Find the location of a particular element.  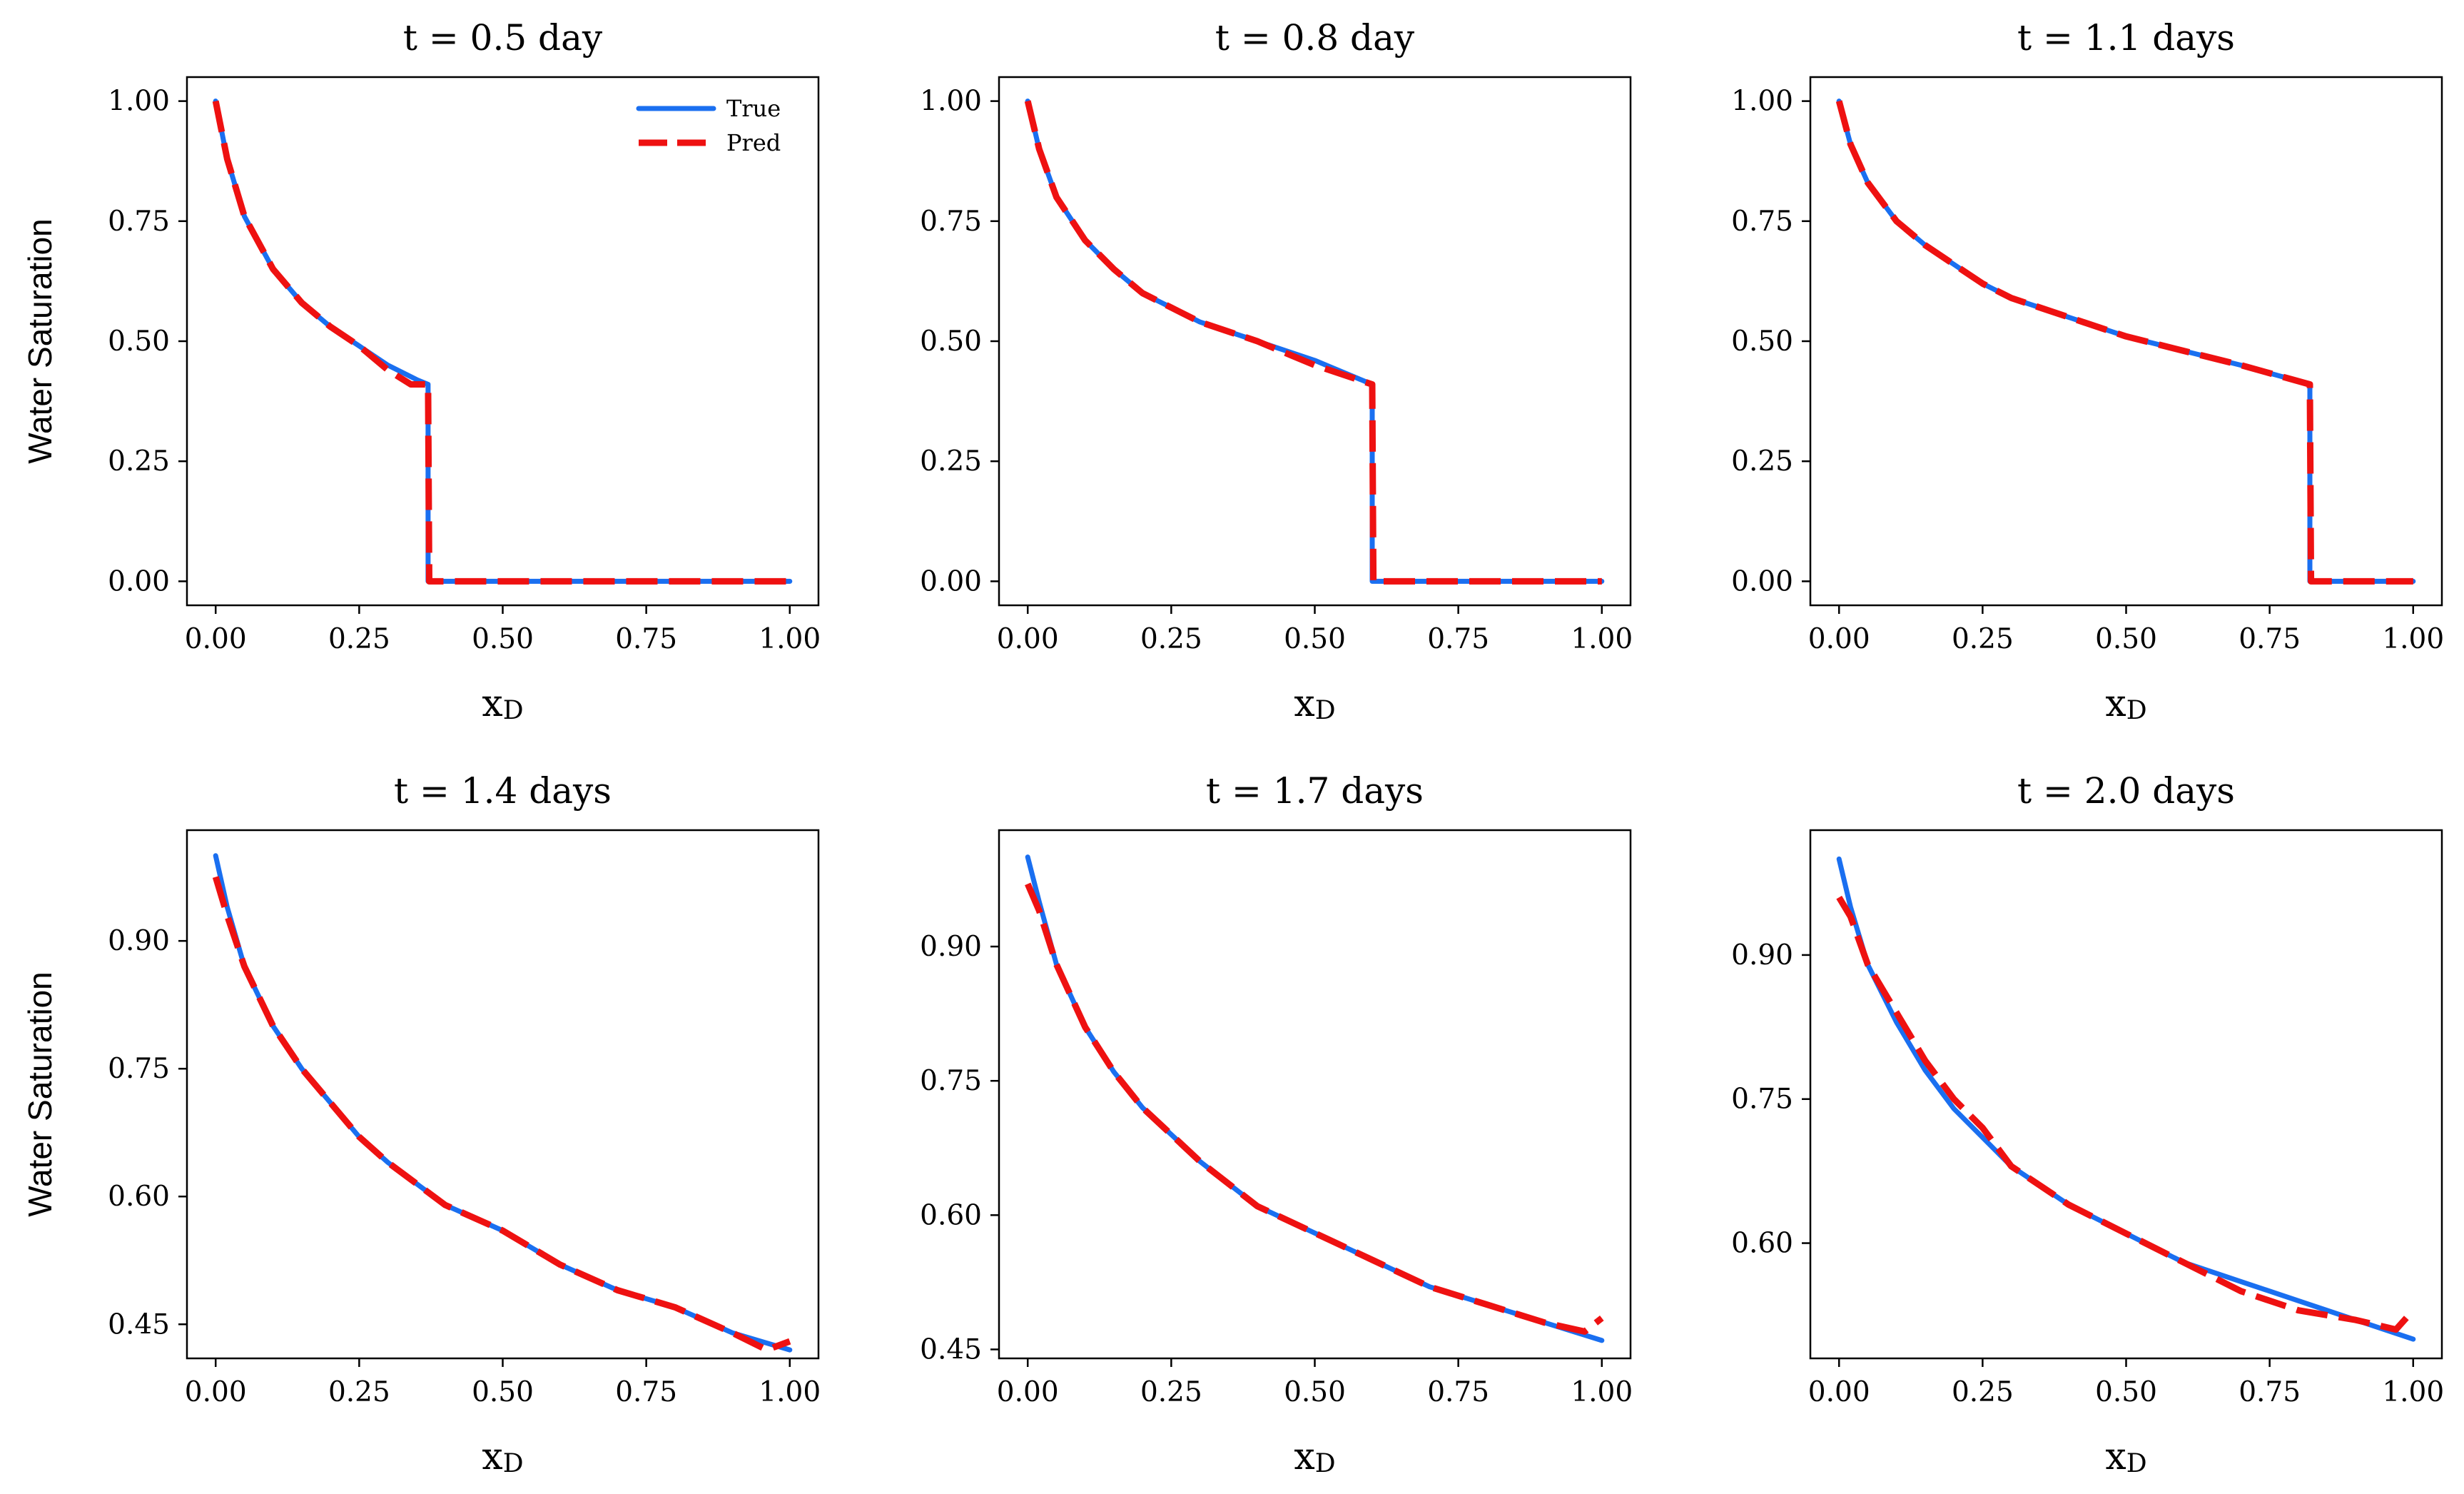

subplot-title: t = 1.4 days is located at coordinates (503, 791).